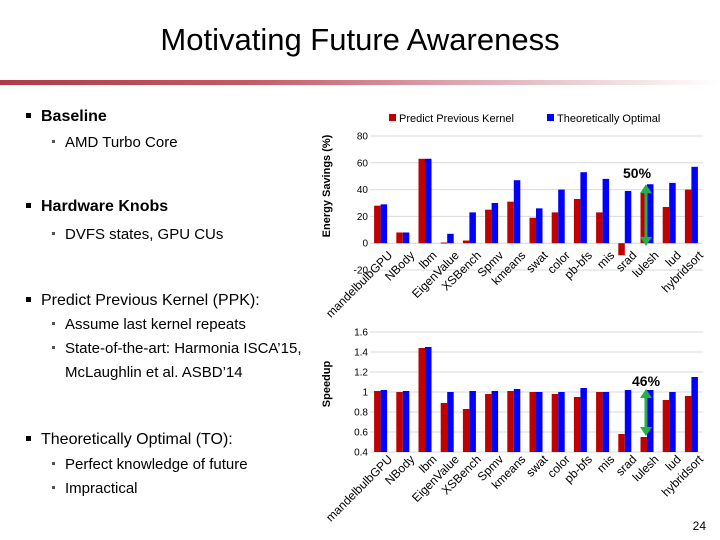 This screenshot has height=540, width=720. Describe the element at coordinates (637, 173) in the screenshot. I see `energy-annotation: 50%` at that location.